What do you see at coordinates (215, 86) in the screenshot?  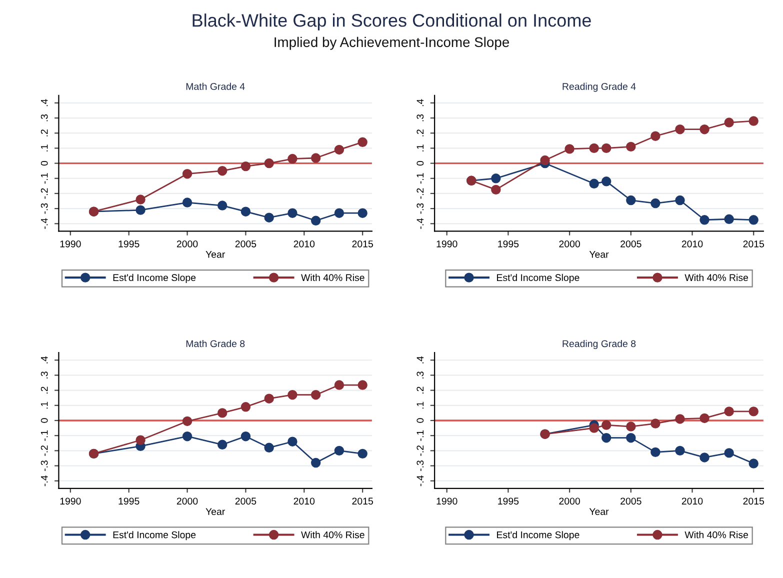 I see `chart-title: Math Grade 4` at bounding box center [215, 86].